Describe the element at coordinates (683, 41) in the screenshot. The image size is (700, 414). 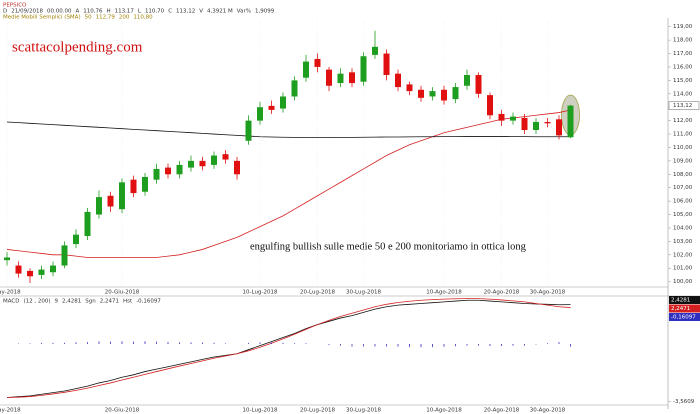
I see `y-tick-label: 118,00` at that location.